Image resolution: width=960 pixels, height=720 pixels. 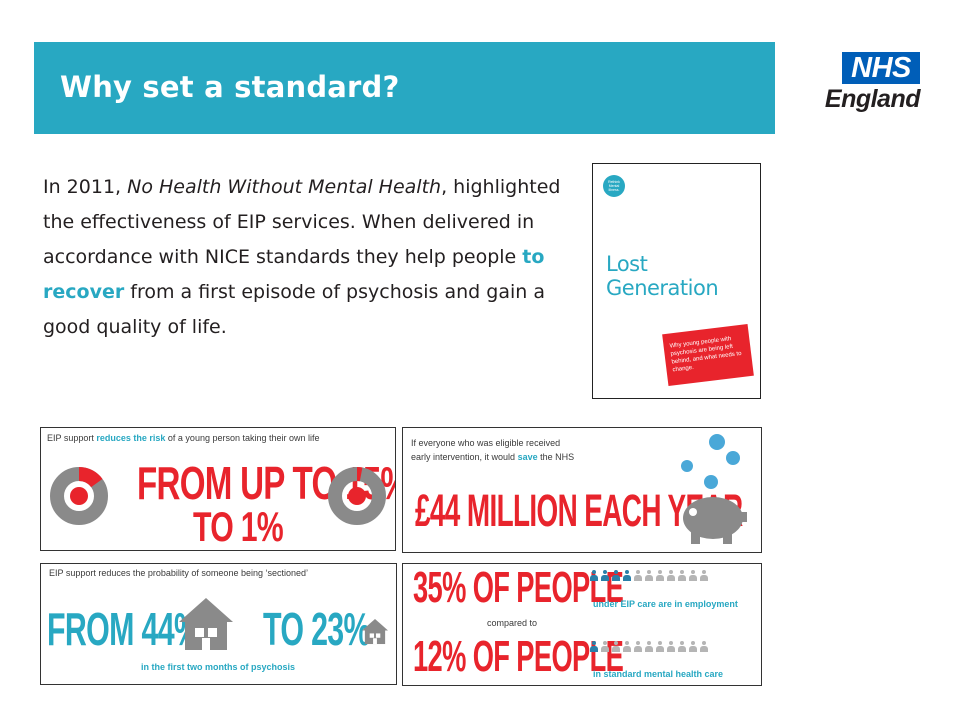 I want to click on intro-highlight: to recover, so click(x=294, y=274).